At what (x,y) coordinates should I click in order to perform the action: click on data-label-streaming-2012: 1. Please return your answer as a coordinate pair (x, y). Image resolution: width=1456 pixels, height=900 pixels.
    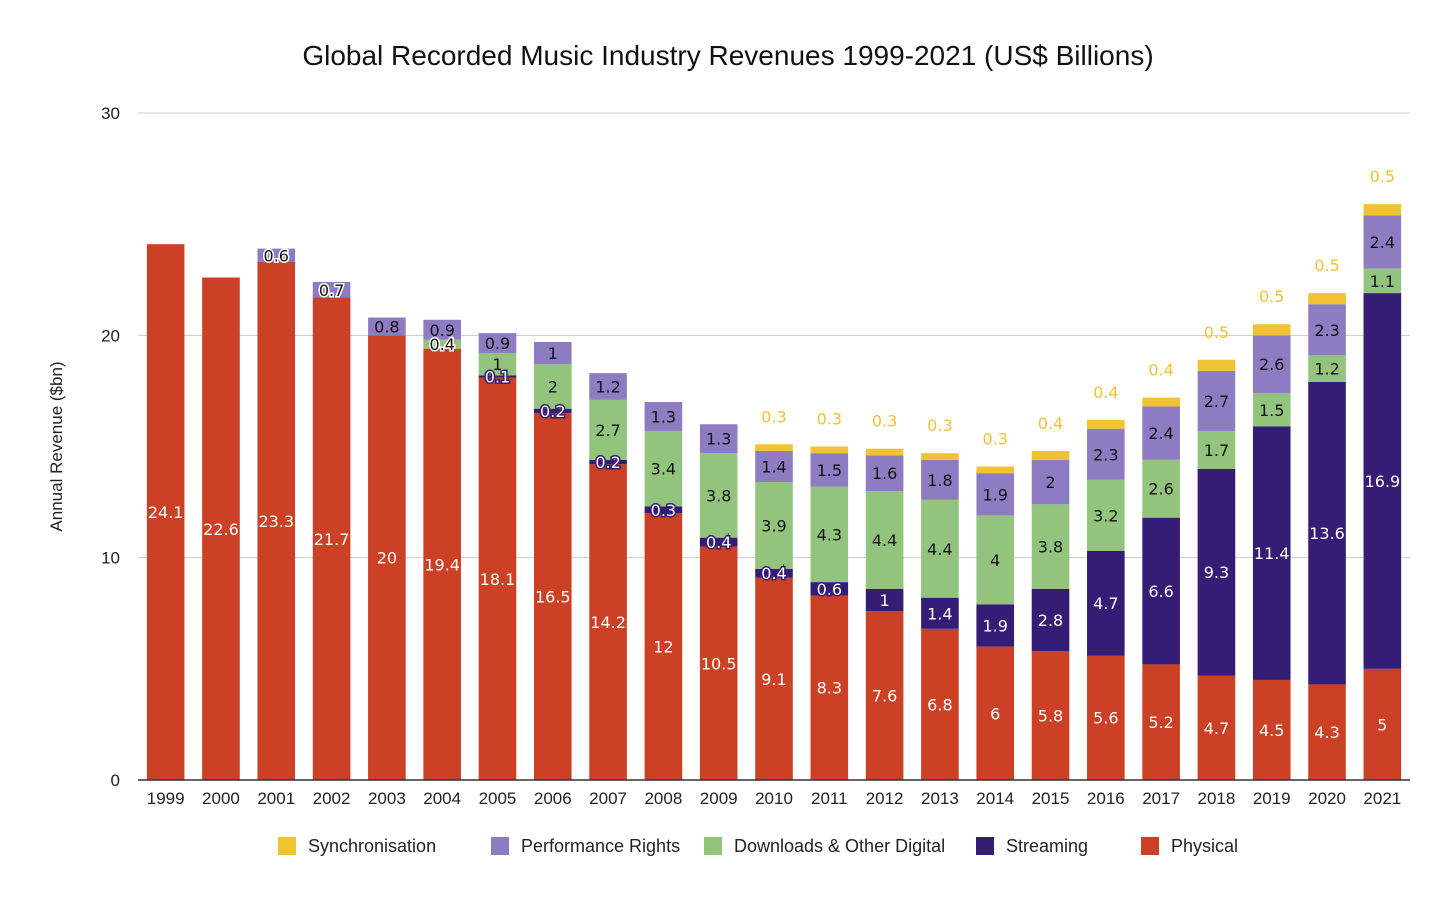
    Looking at the image, I should click on (885, 600).